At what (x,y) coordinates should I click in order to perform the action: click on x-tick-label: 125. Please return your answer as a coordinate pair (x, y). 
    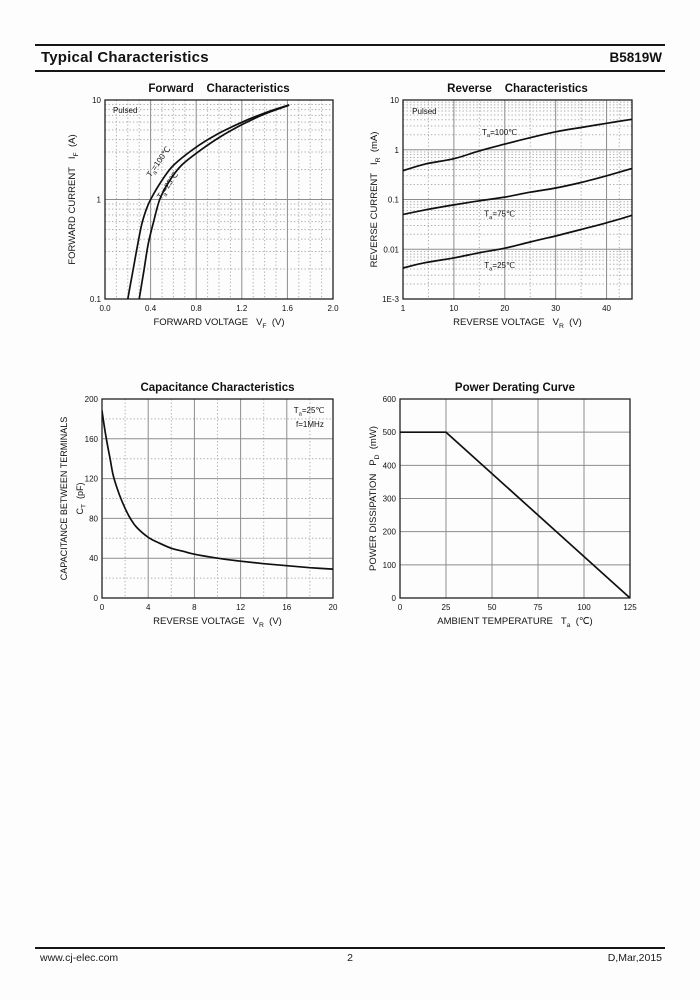
    Looking at the image, I should click on (630, 607).